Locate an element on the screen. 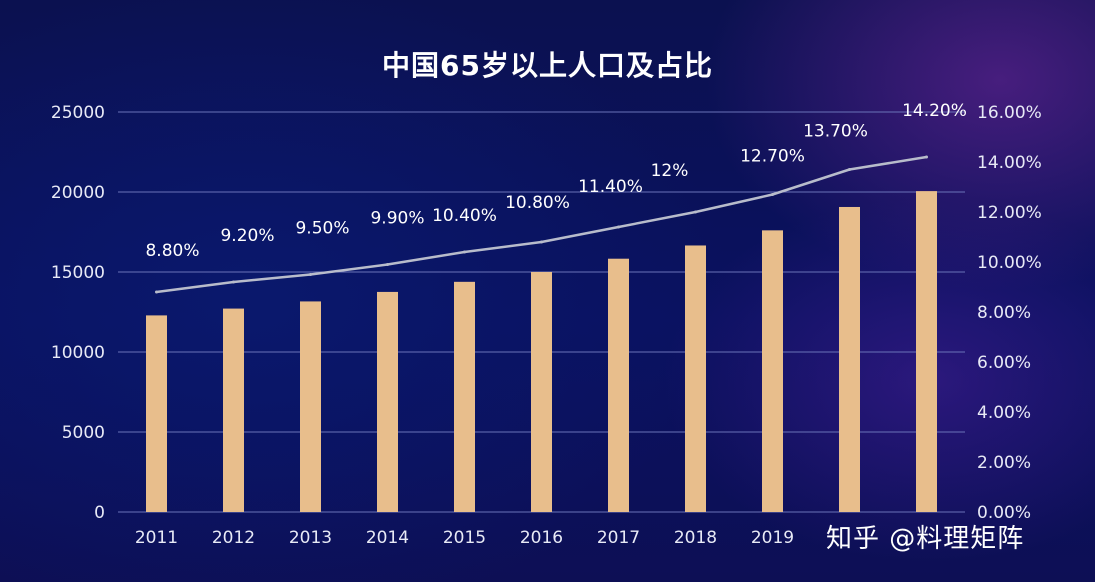 The width and height of the screenshot is (1095, 582). line-data-label: 10.40% is located at coordinates (464, 216).